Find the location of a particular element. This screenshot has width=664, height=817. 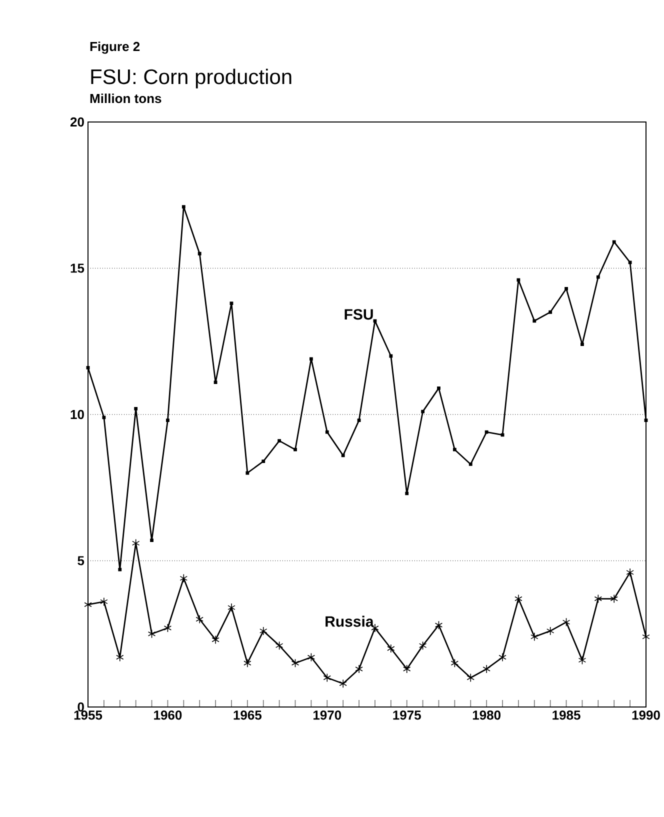

caption: Figure 2 is located at coordinates (115, 48).